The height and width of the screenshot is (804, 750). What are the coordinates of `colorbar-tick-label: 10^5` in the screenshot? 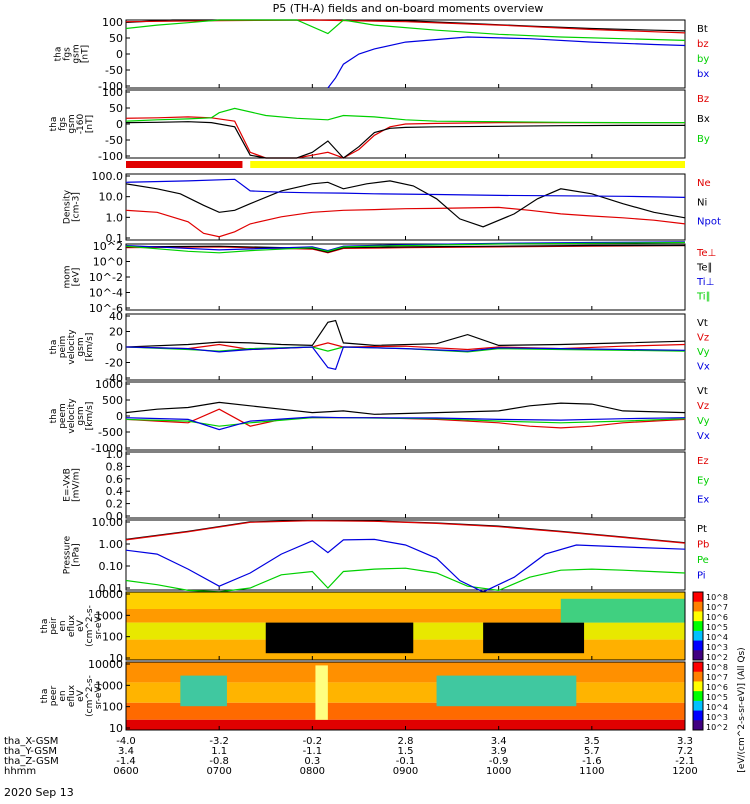 It's located at (717, 627).